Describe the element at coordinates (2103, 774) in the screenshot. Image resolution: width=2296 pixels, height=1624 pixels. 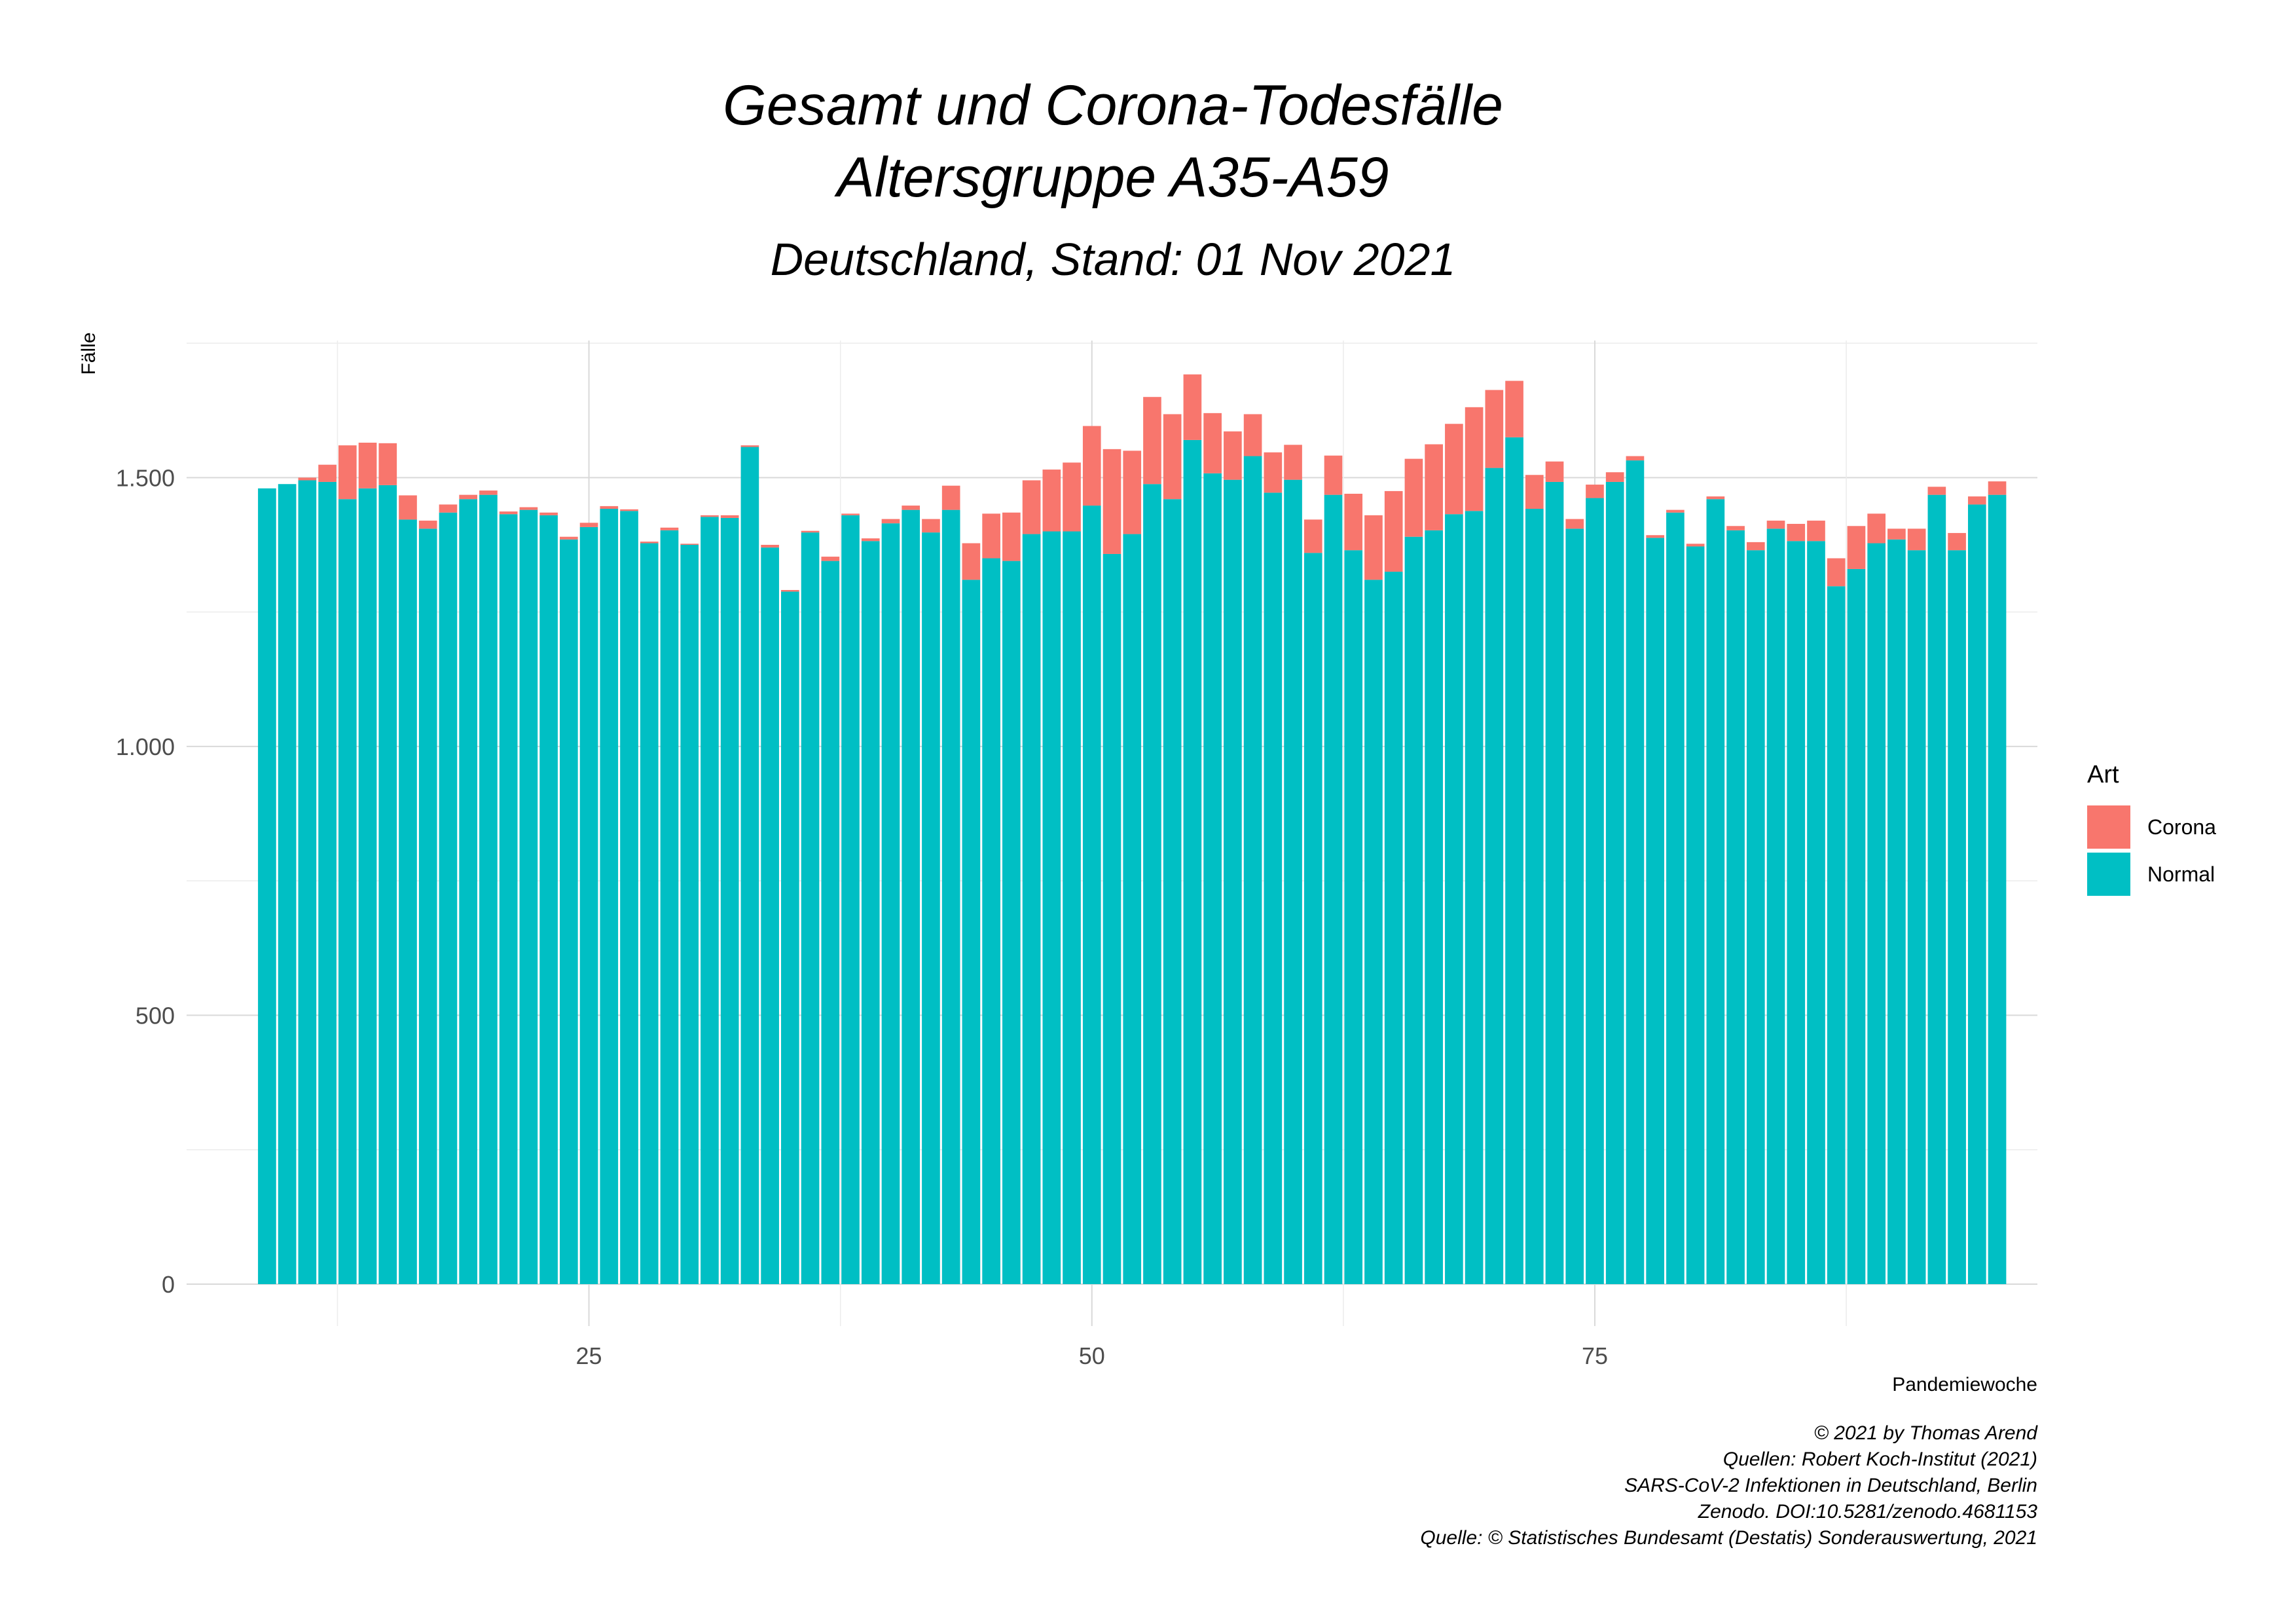
I see `legend-title: Art` at that location.